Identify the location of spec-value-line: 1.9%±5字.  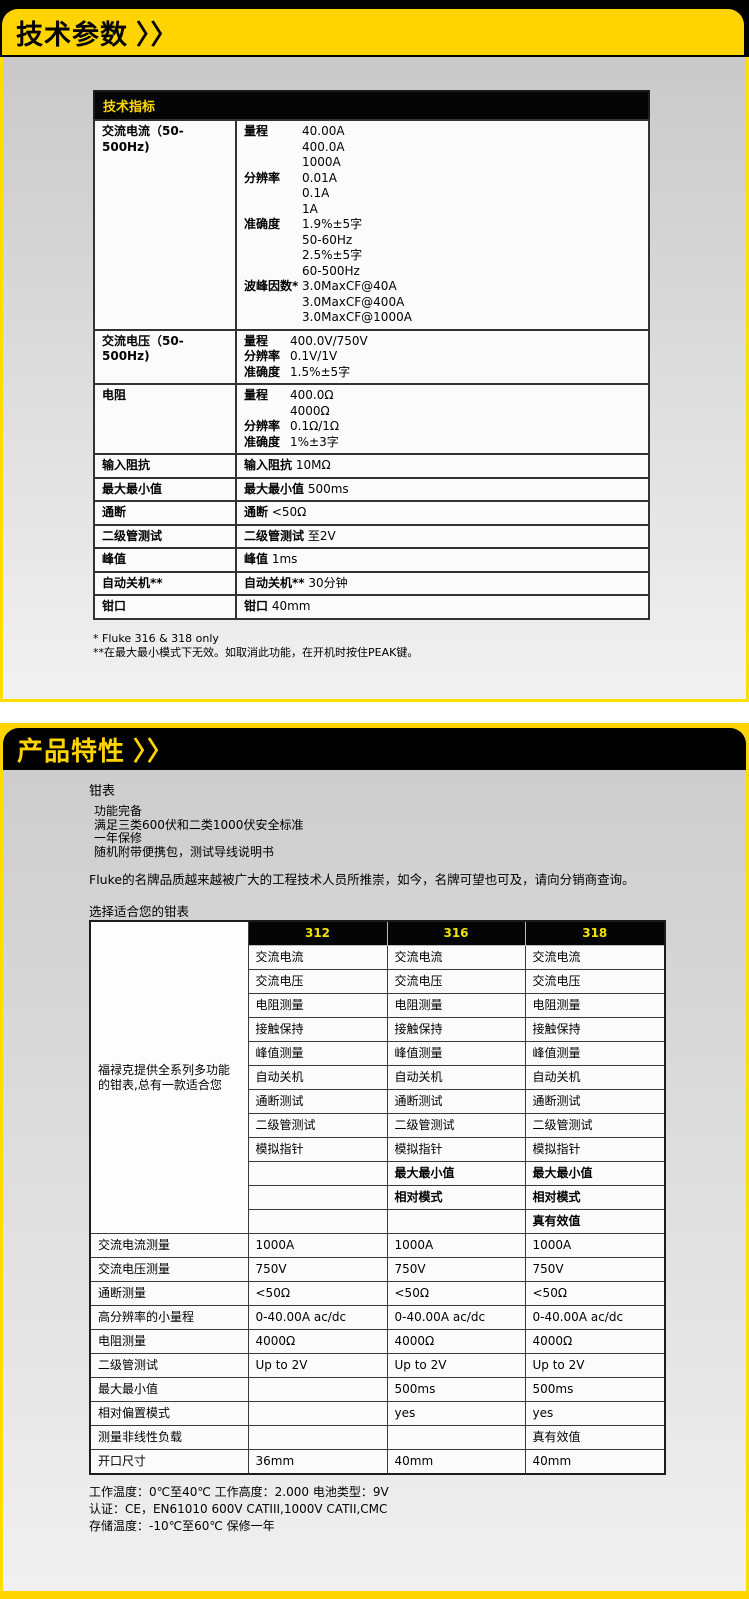
(332, 224).